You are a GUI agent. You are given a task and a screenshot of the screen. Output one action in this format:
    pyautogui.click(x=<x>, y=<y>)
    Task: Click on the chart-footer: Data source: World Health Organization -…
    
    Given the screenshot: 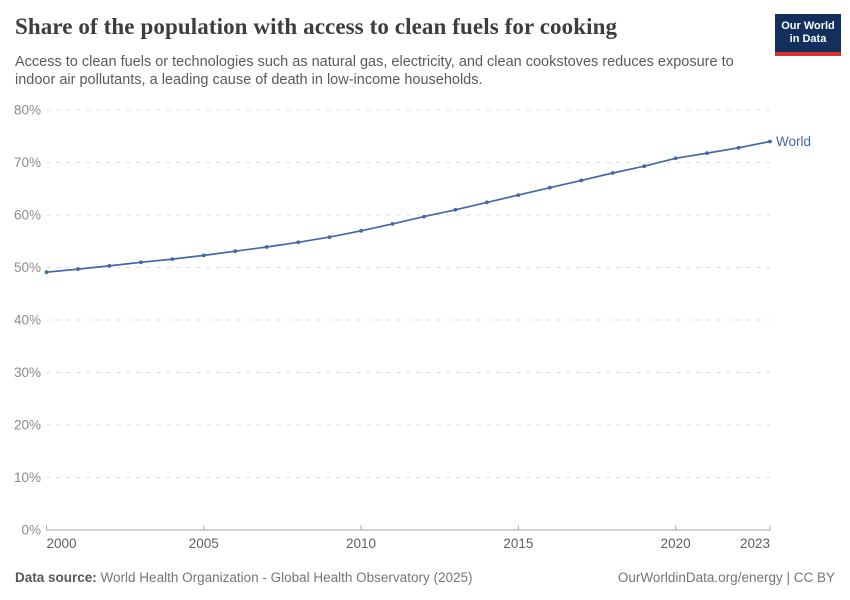 What is the action you would take?
    pyautogui.click(x=425, y=577)
    